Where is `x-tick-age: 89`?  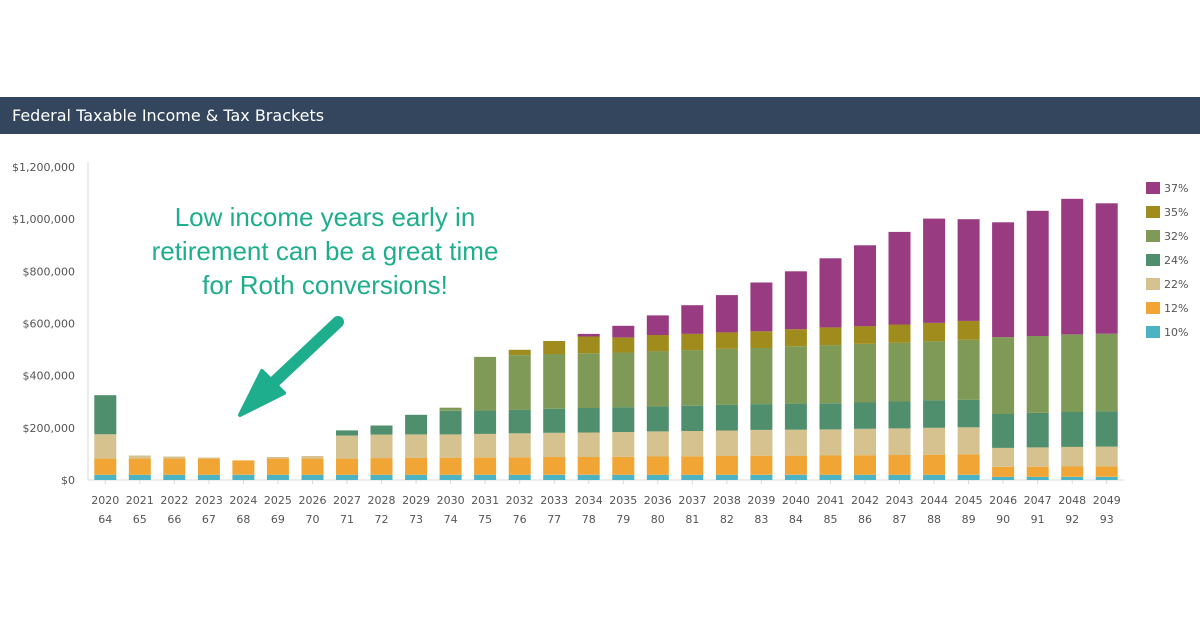 x-tick-age: 89 is located at coordinates (969, 519).